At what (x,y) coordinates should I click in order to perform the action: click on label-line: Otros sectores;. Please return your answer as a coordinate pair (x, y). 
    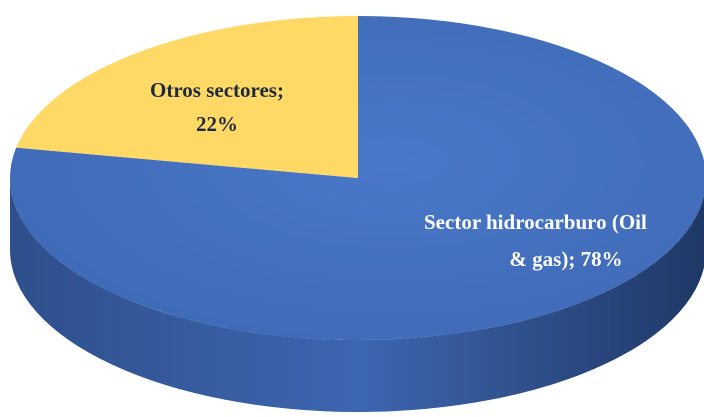
    Looking at the image, I should click on (217, 90).